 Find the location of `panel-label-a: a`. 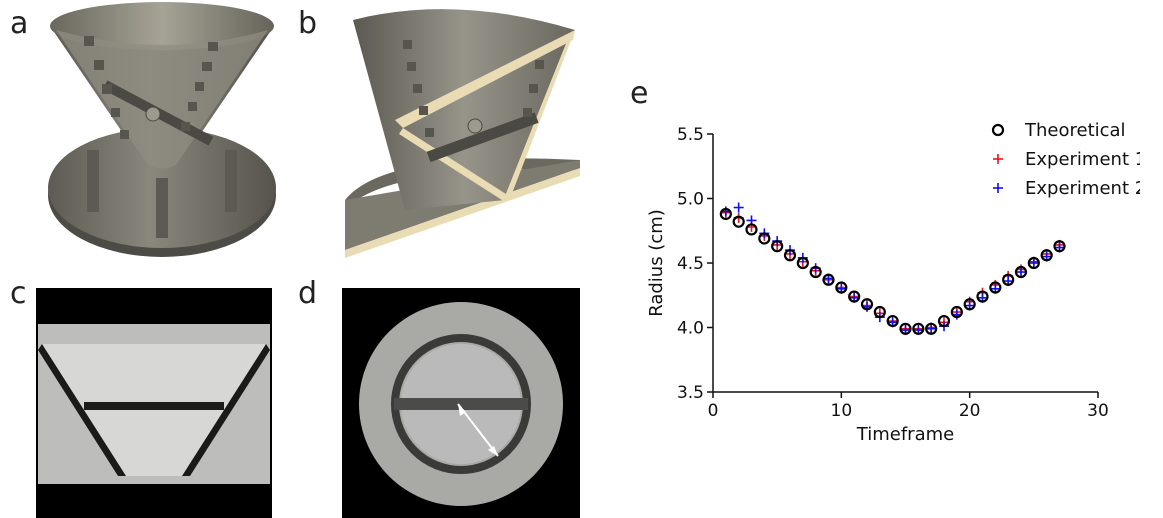

panel-label-a: a is located at coordinates (19, 23).